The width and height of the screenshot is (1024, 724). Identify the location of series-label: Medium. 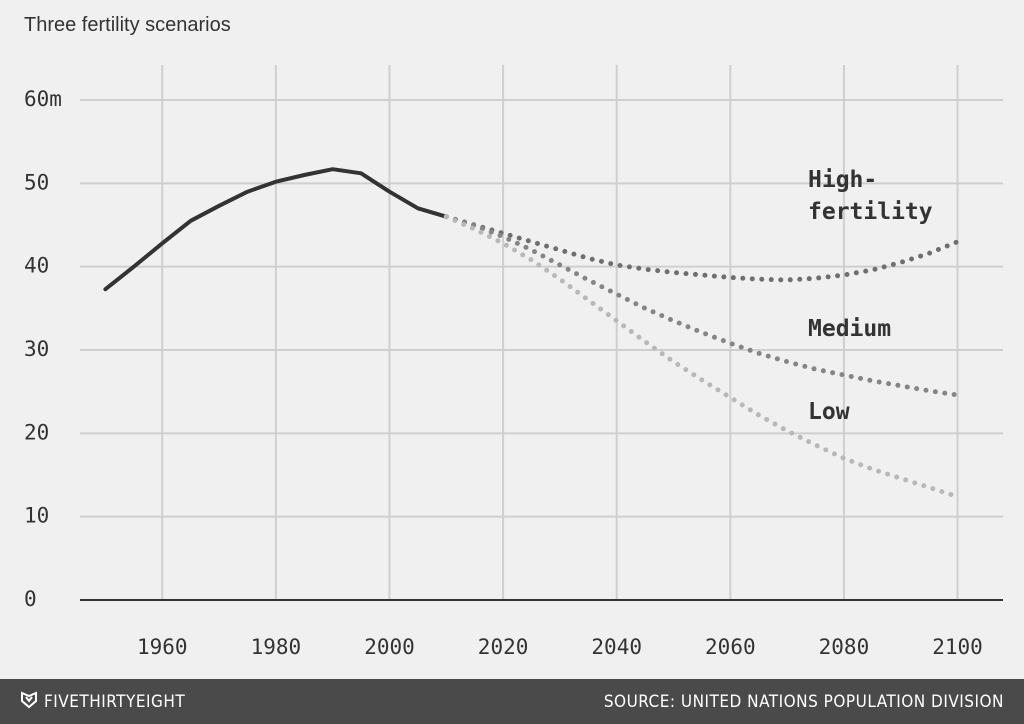
(850, 329).